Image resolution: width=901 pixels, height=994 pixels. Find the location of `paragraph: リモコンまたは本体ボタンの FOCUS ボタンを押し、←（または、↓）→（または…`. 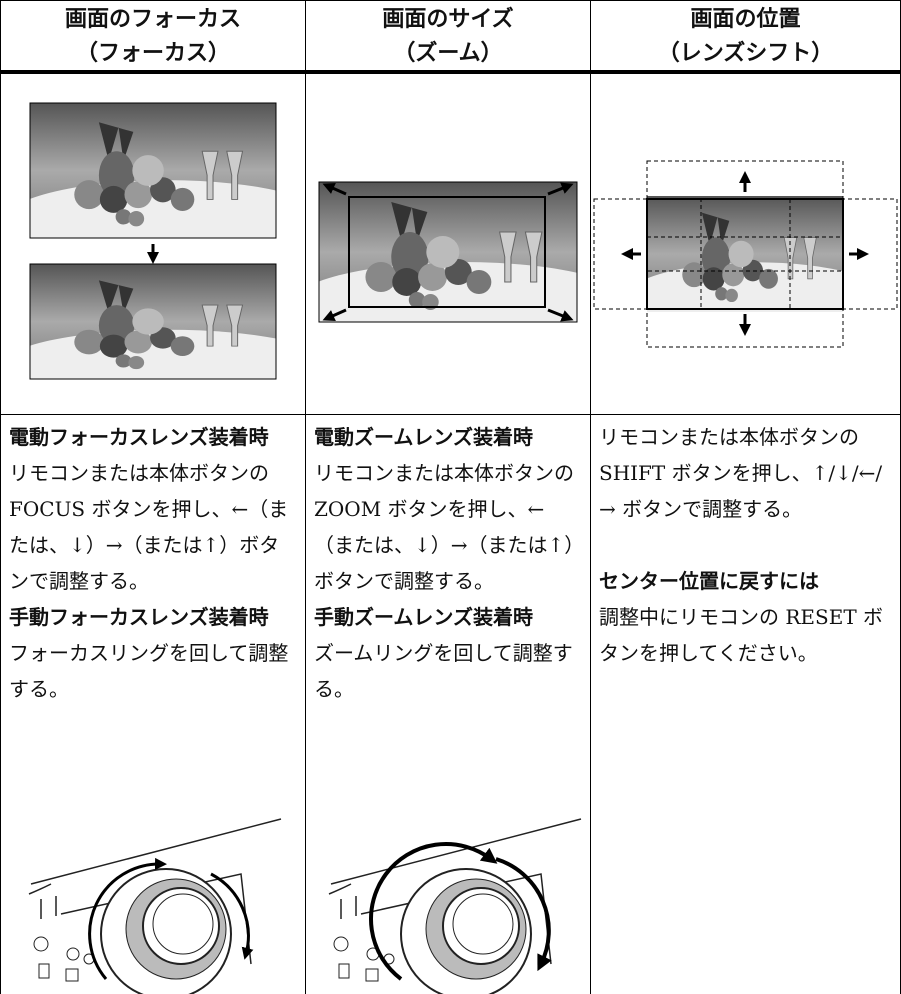

paragraph: リモコンまたは本体ボタンの FOCUS ボタンを押し、←（または、↓）→（または… is located at coordinates (149, 527).